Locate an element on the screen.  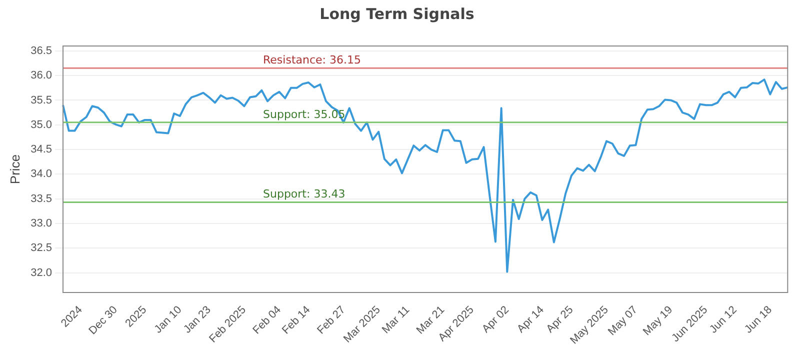
y-tick-label: 34.0 is located at coordinates (41, 174).